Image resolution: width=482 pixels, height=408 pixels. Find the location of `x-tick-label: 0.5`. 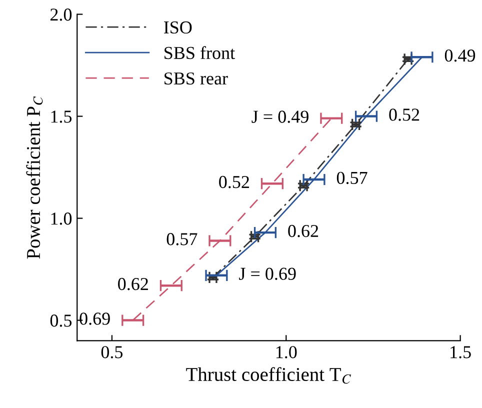

x-tick-label: 0.5 is located at coordinates (112, 352).